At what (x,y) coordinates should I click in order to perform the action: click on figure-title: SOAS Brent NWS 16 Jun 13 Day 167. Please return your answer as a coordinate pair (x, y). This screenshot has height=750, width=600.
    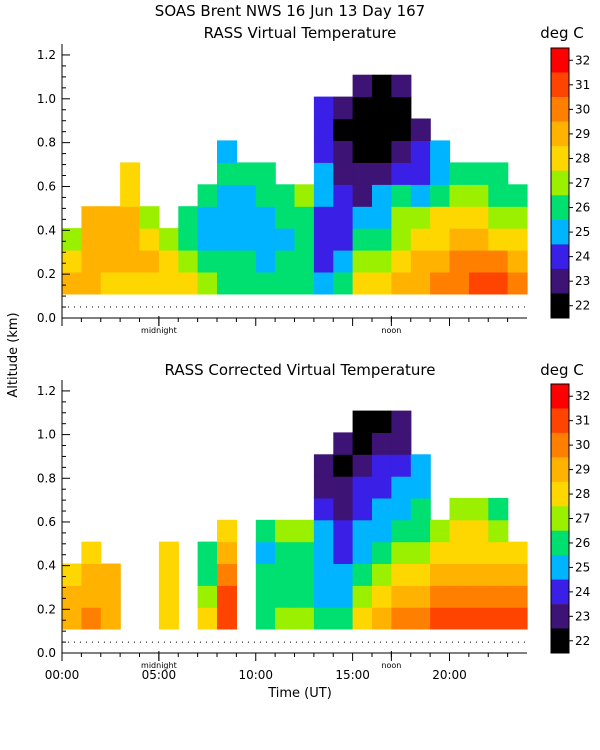
    Looking at the image, I should click on (290, 11).